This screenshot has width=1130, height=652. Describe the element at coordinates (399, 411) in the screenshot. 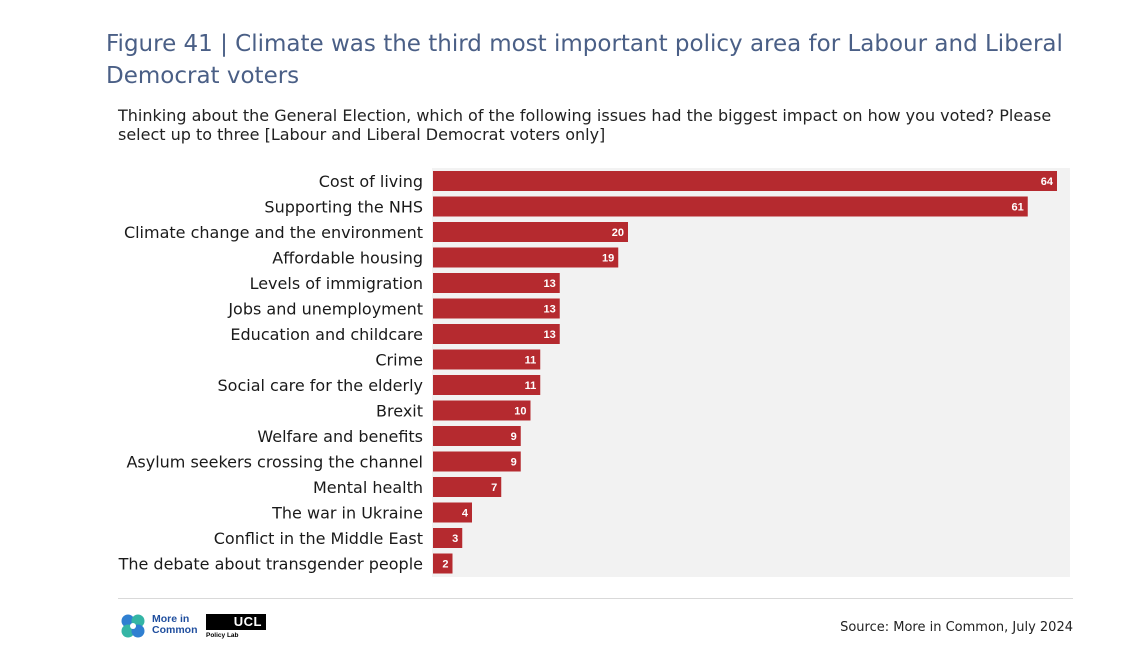

I see `category-label: Brexit` at that location.